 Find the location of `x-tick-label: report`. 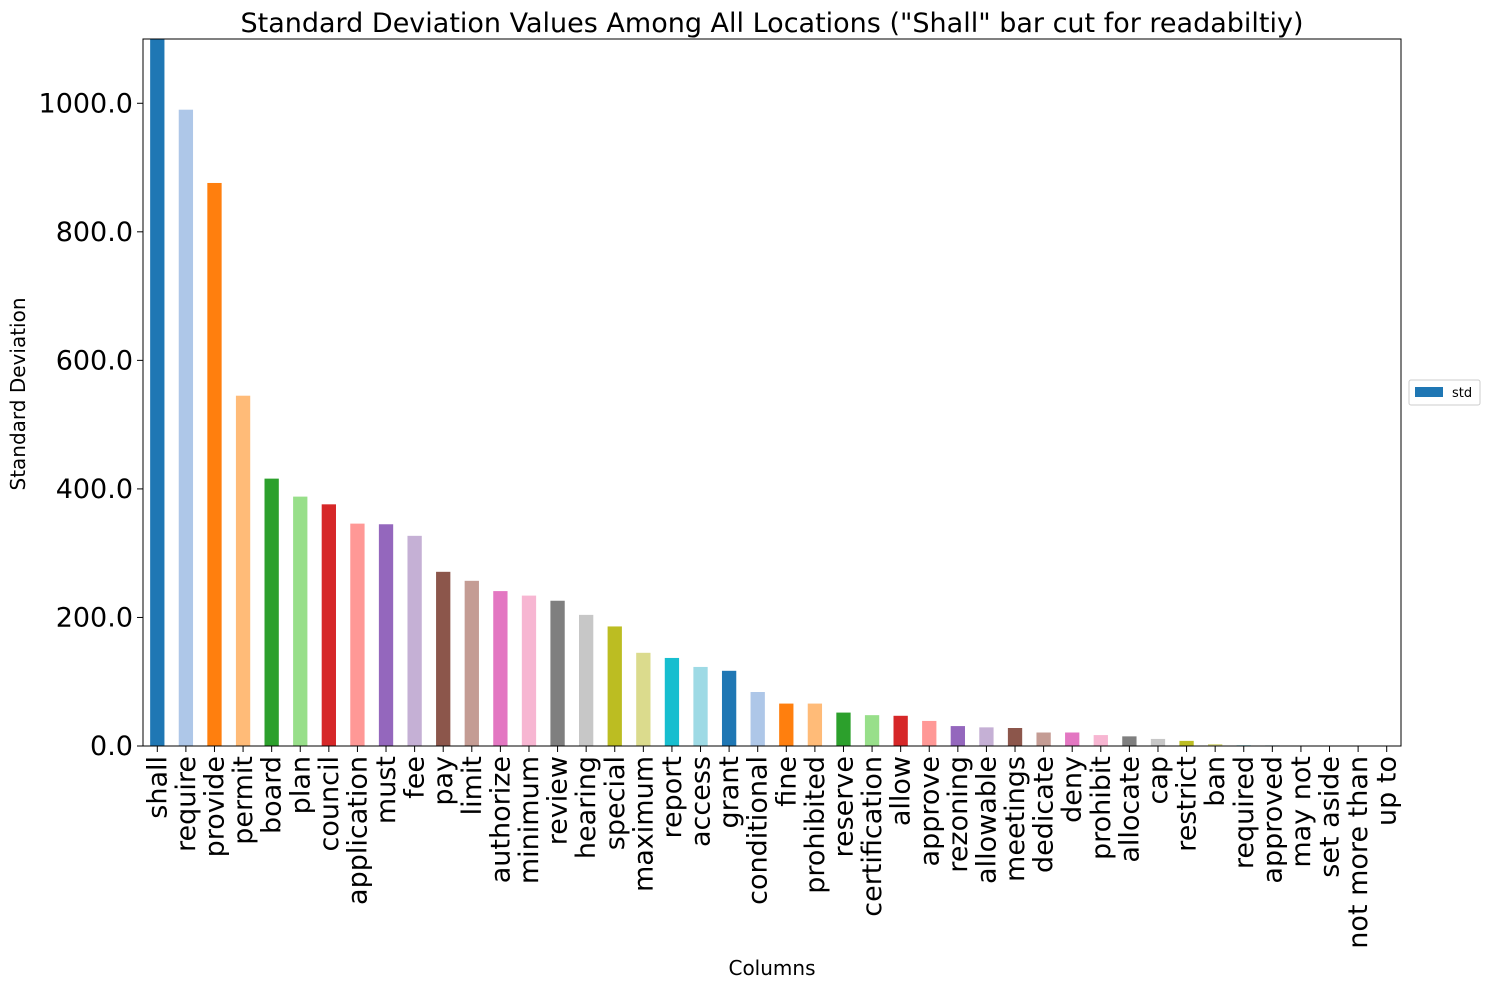

x-tick-label: report is located at coordinates (672, 797).